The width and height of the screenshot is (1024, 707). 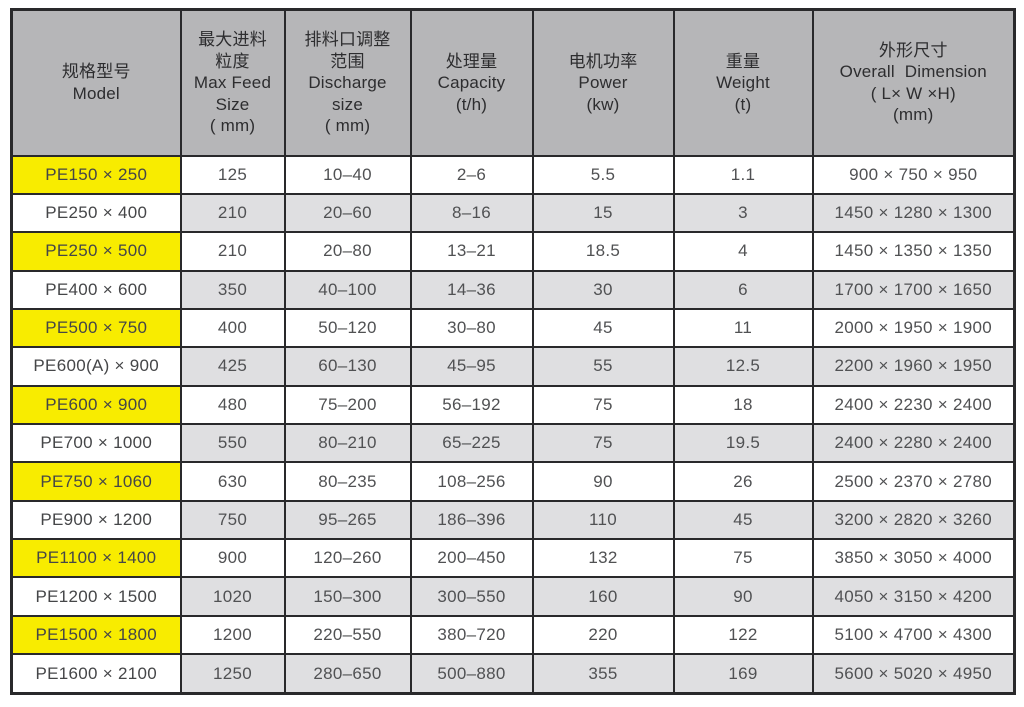 I want to click on header-label: (kw), so click(x=603, y=104).